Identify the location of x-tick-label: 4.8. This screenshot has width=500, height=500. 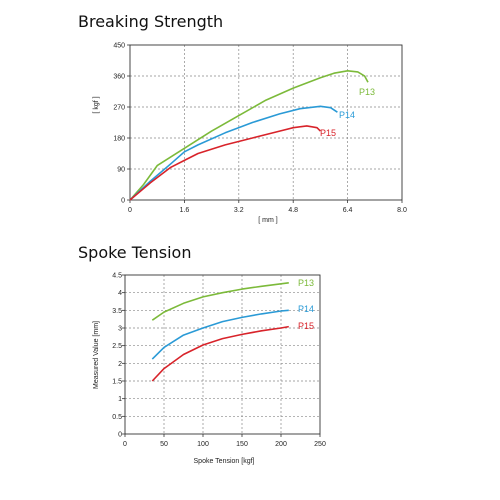
(293, 210).